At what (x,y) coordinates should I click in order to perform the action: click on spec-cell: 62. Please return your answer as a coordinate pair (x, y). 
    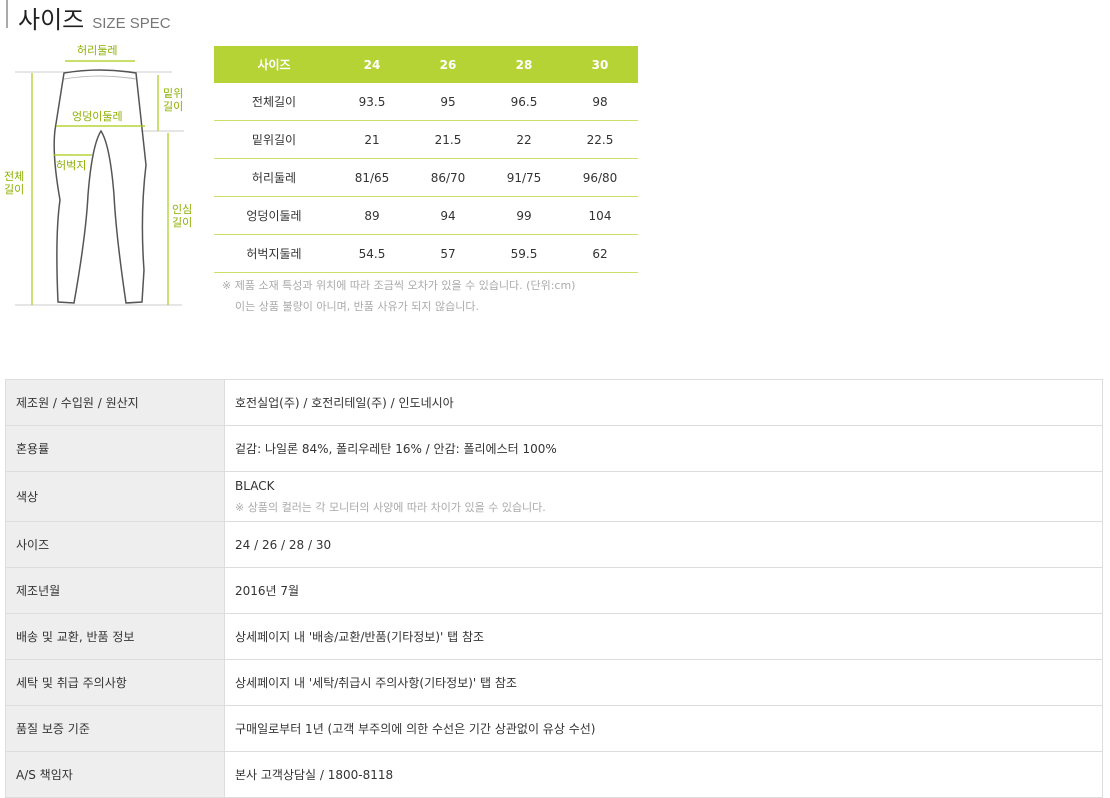
    Looking at the image, I should click on (600, 253).